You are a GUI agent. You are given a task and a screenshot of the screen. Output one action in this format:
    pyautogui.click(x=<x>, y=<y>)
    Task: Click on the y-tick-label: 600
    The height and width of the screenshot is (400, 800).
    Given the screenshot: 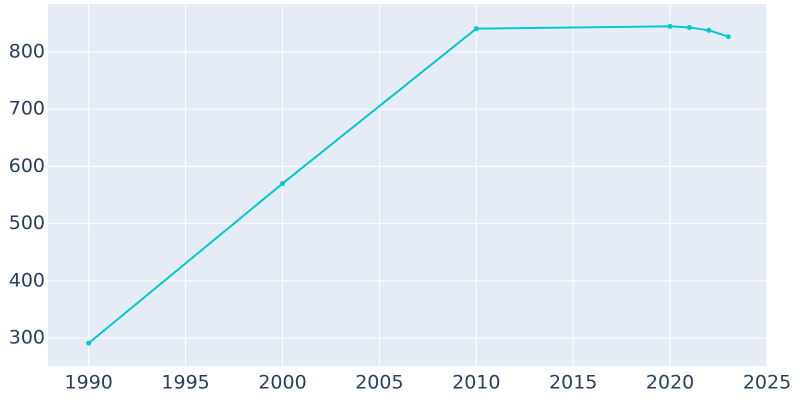 What is the action you would take?
    pyautogui.click(x=27, y=166)
    